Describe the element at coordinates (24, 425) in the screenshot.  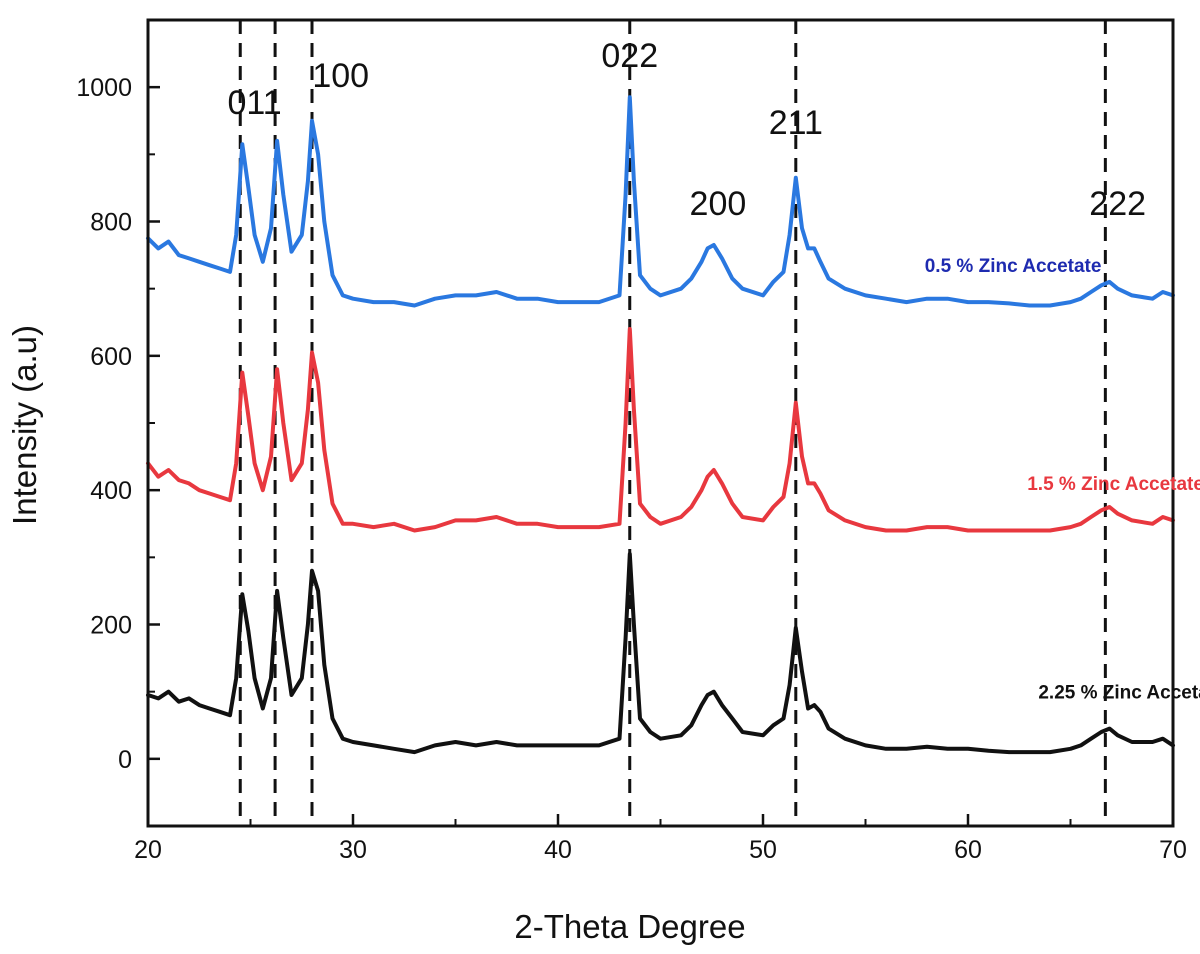
I see `y-axis-title: Intensity (a.u)` at that location.